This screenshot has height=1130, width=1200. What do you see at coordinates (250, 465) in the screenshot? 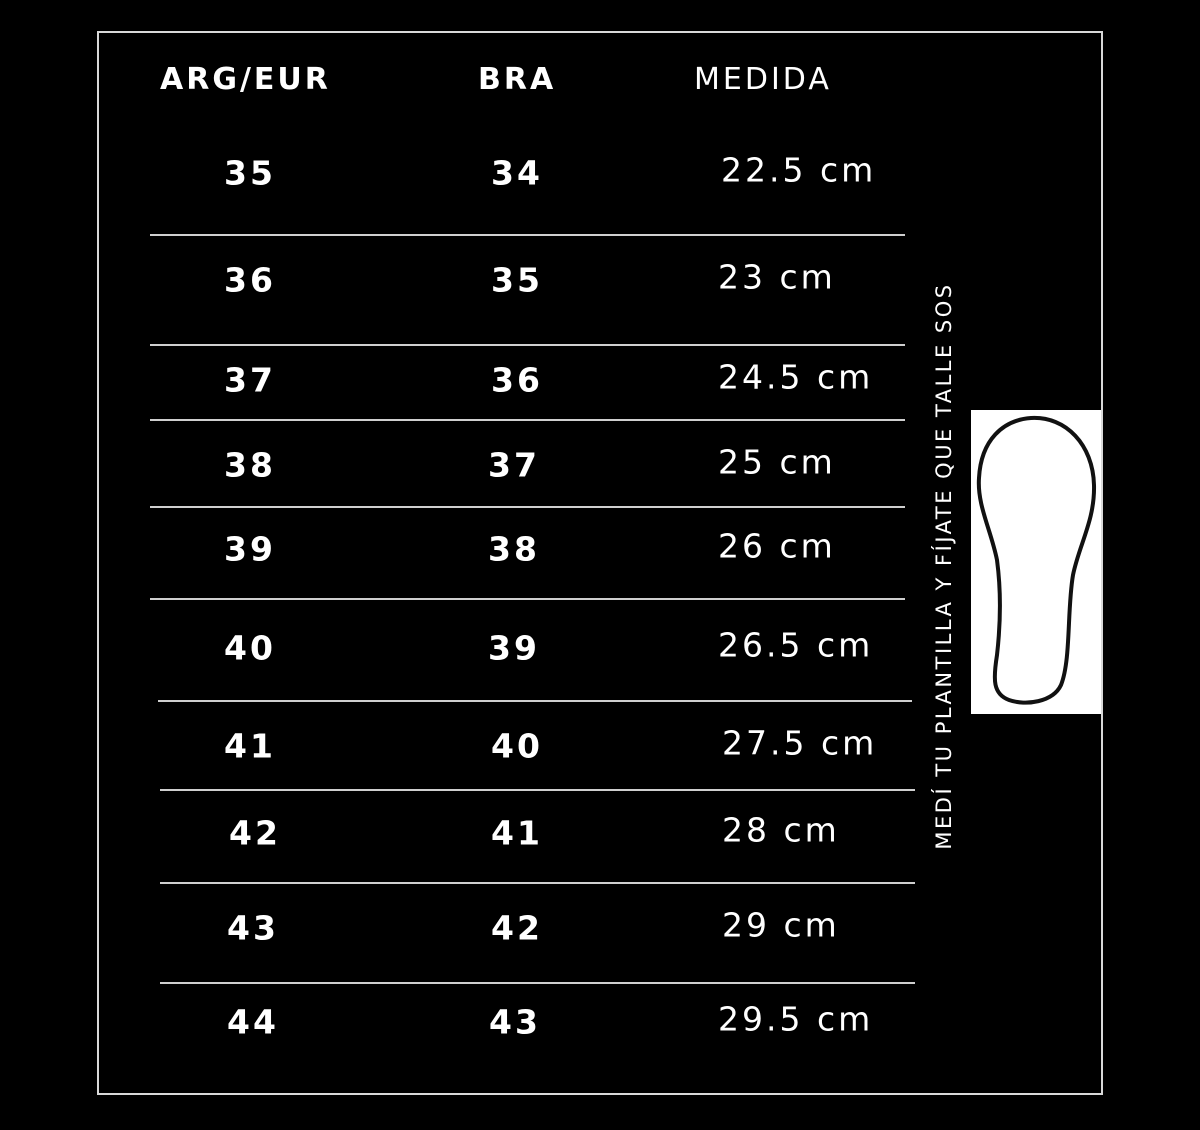
I see `arg-eur-size: 38` at bounding box center [250, 465].